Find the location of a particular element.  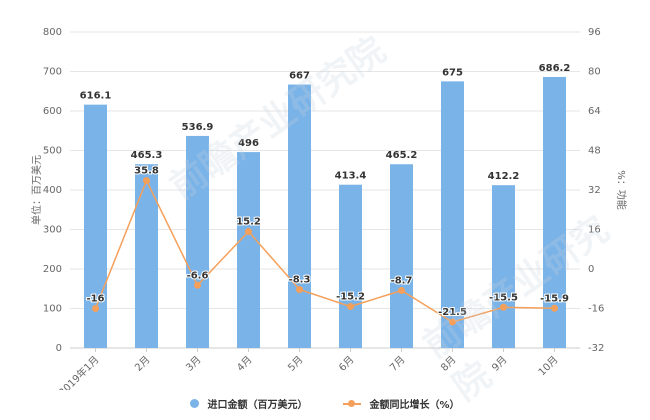

bar-value-label: 413.4 is located at coordinates (351, 176).